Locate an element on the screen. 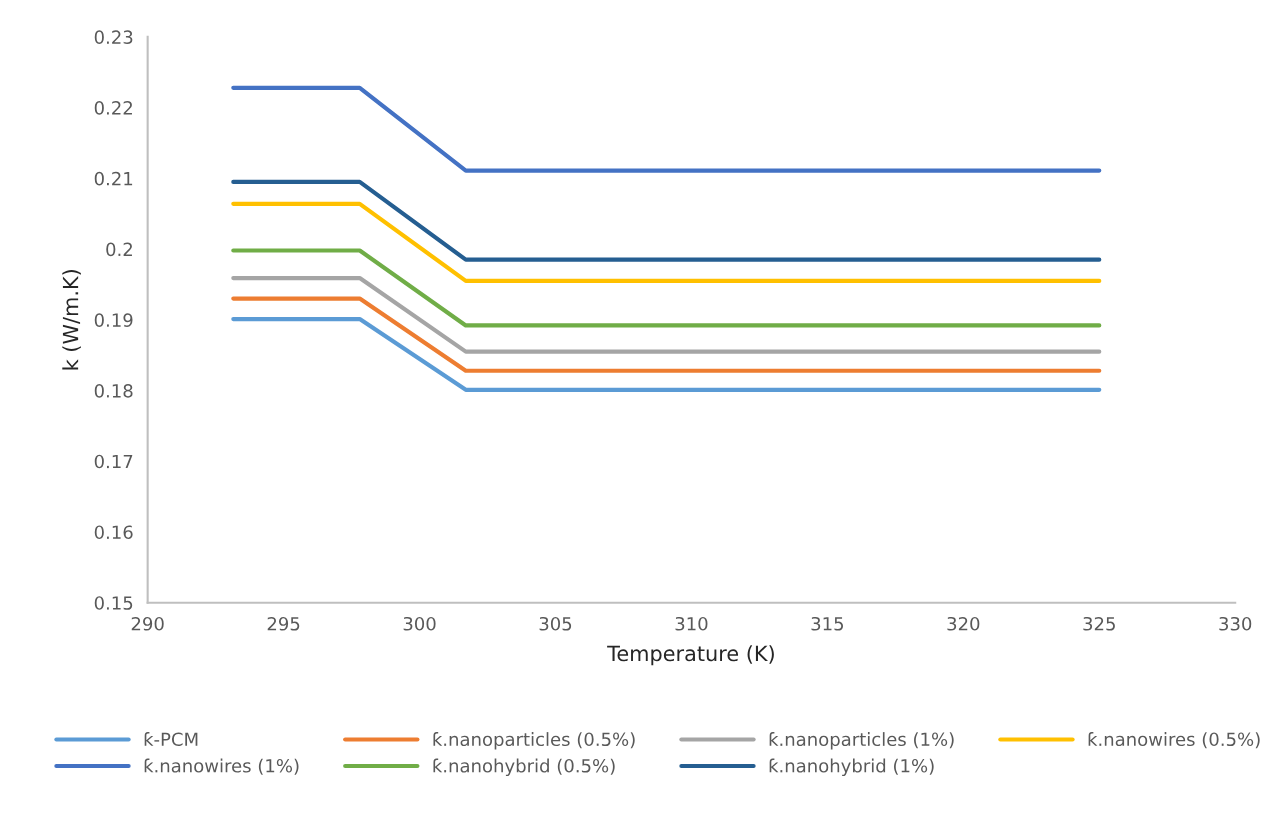  y-tick-label: 0.22 is located at coordinates (113, 108).